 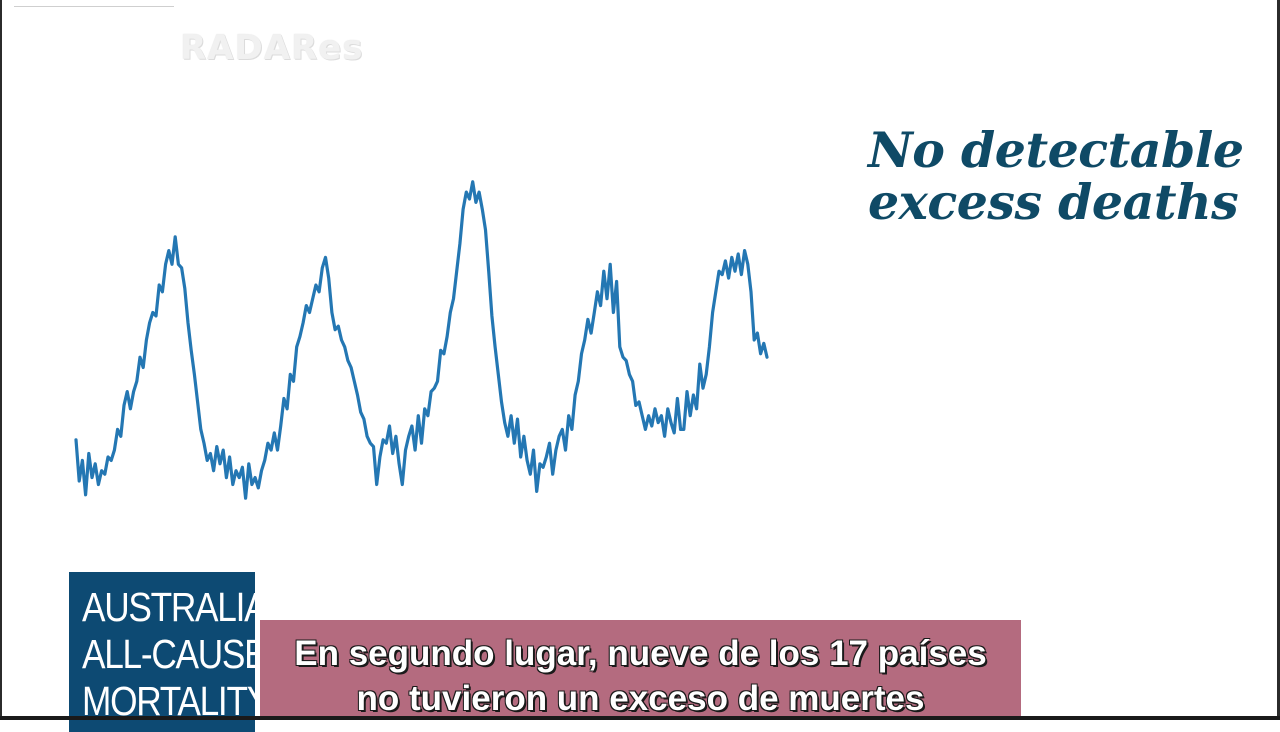 What do you see at coordinates (1056, 150) in the screenshot?
I see `headline-line-1: No detectable` at bounding box center [1056, 150].